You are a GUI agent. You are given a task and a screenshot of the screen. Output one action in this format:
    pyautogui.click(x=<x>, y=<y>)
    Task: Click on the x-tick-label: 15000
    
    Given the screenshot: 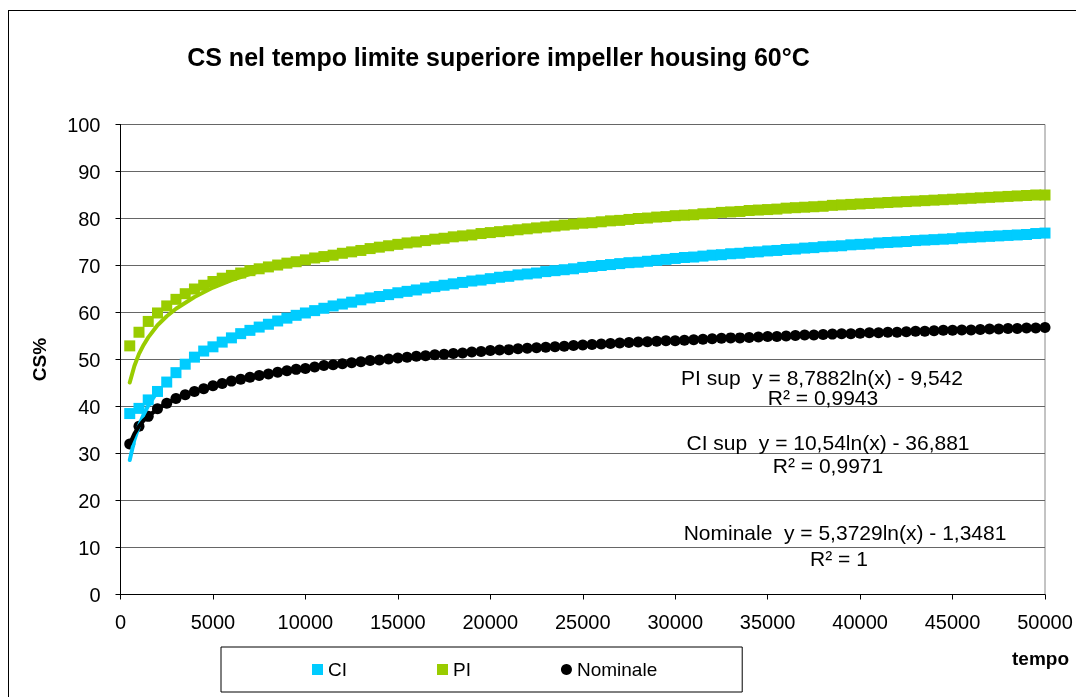 What is the action you would take?
    pyautogui.click(x=398, y=621)
    